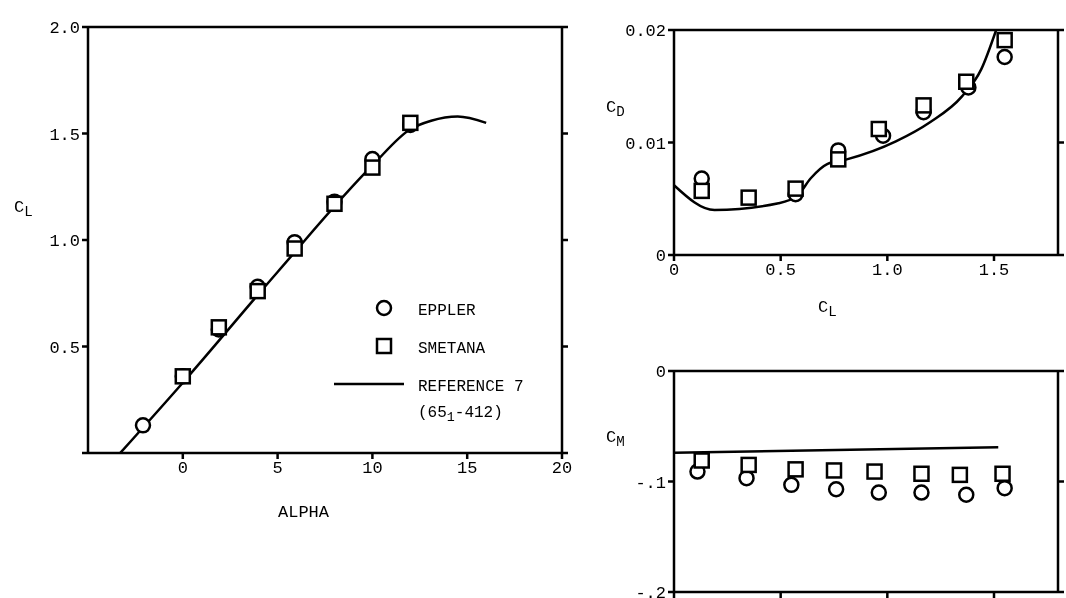 The image size is (1066, 598). What do you see at coordinates (452, 349) in the screenshot?
I see `legend-label: SMETANA` at bounding box center [452, 349].